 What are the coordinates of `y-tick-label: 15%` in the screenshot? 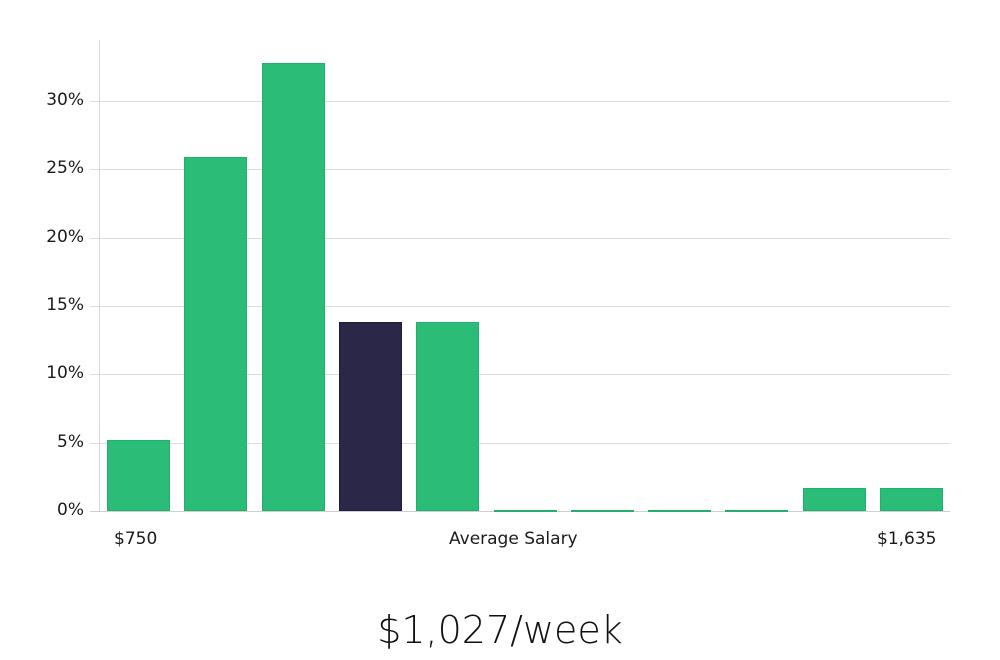 It's located at (65, 305).